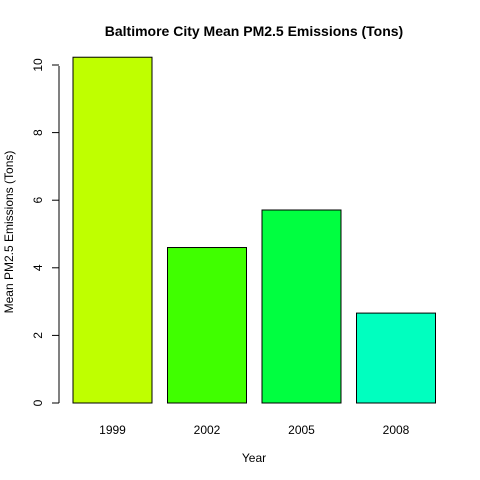  Describe the element at coordinates (207, 325) in the screenshot. I see `bar-2002` at that location.